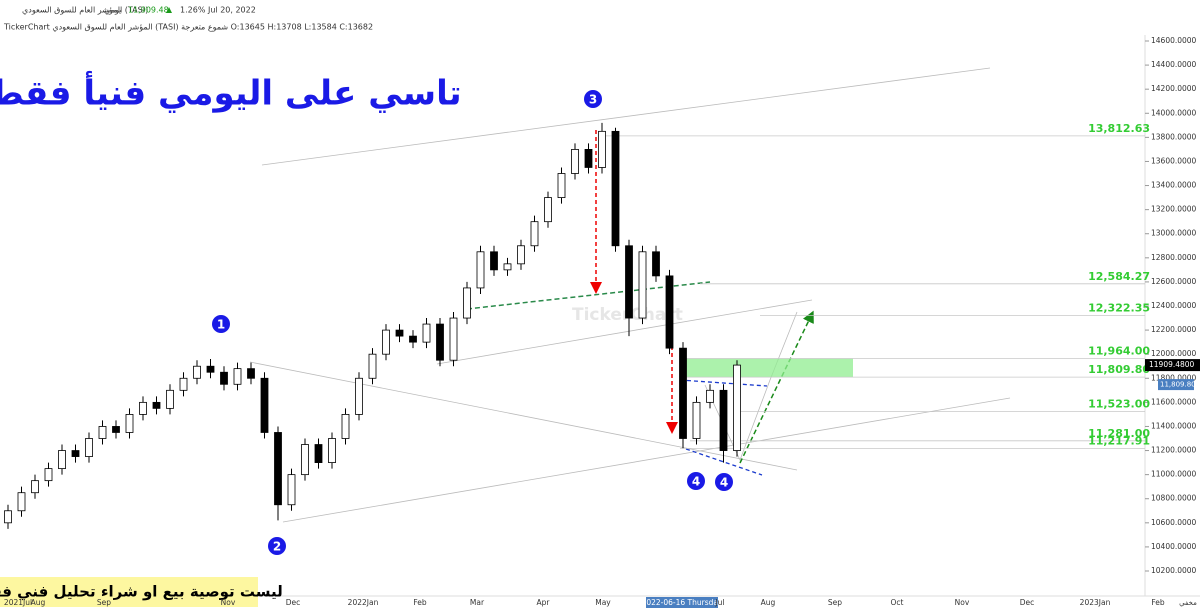  Describe the element at coordinates (719, 602) in the screenshot. I see `x-tick-label: Jul` at that location.